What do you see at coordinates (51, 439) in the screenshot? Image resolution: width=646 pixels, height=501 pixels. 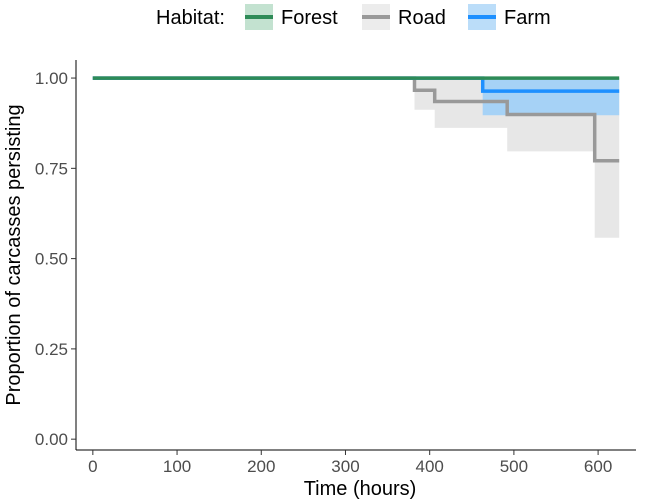 I see `y-tick-label: 0.00` at bounding box center [51, 439].